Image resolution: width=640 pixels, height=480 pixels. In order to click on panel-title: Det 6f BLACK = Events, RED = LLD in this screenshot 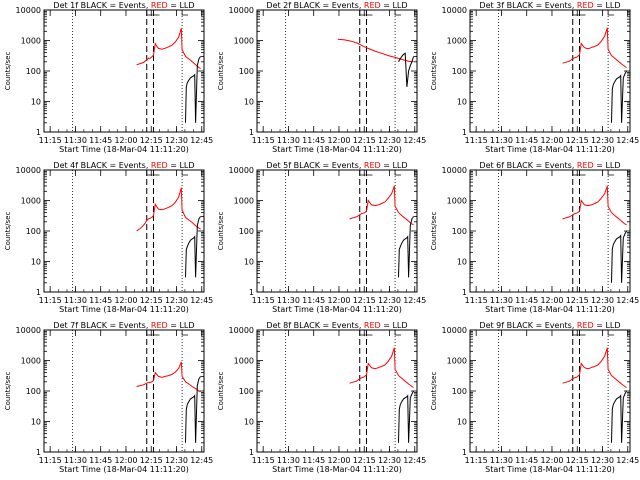, I will do `click(549, 165)`.